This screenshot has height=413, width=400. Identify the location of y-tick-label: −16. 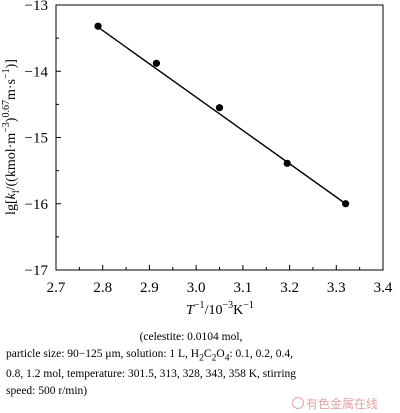
(37, 205).